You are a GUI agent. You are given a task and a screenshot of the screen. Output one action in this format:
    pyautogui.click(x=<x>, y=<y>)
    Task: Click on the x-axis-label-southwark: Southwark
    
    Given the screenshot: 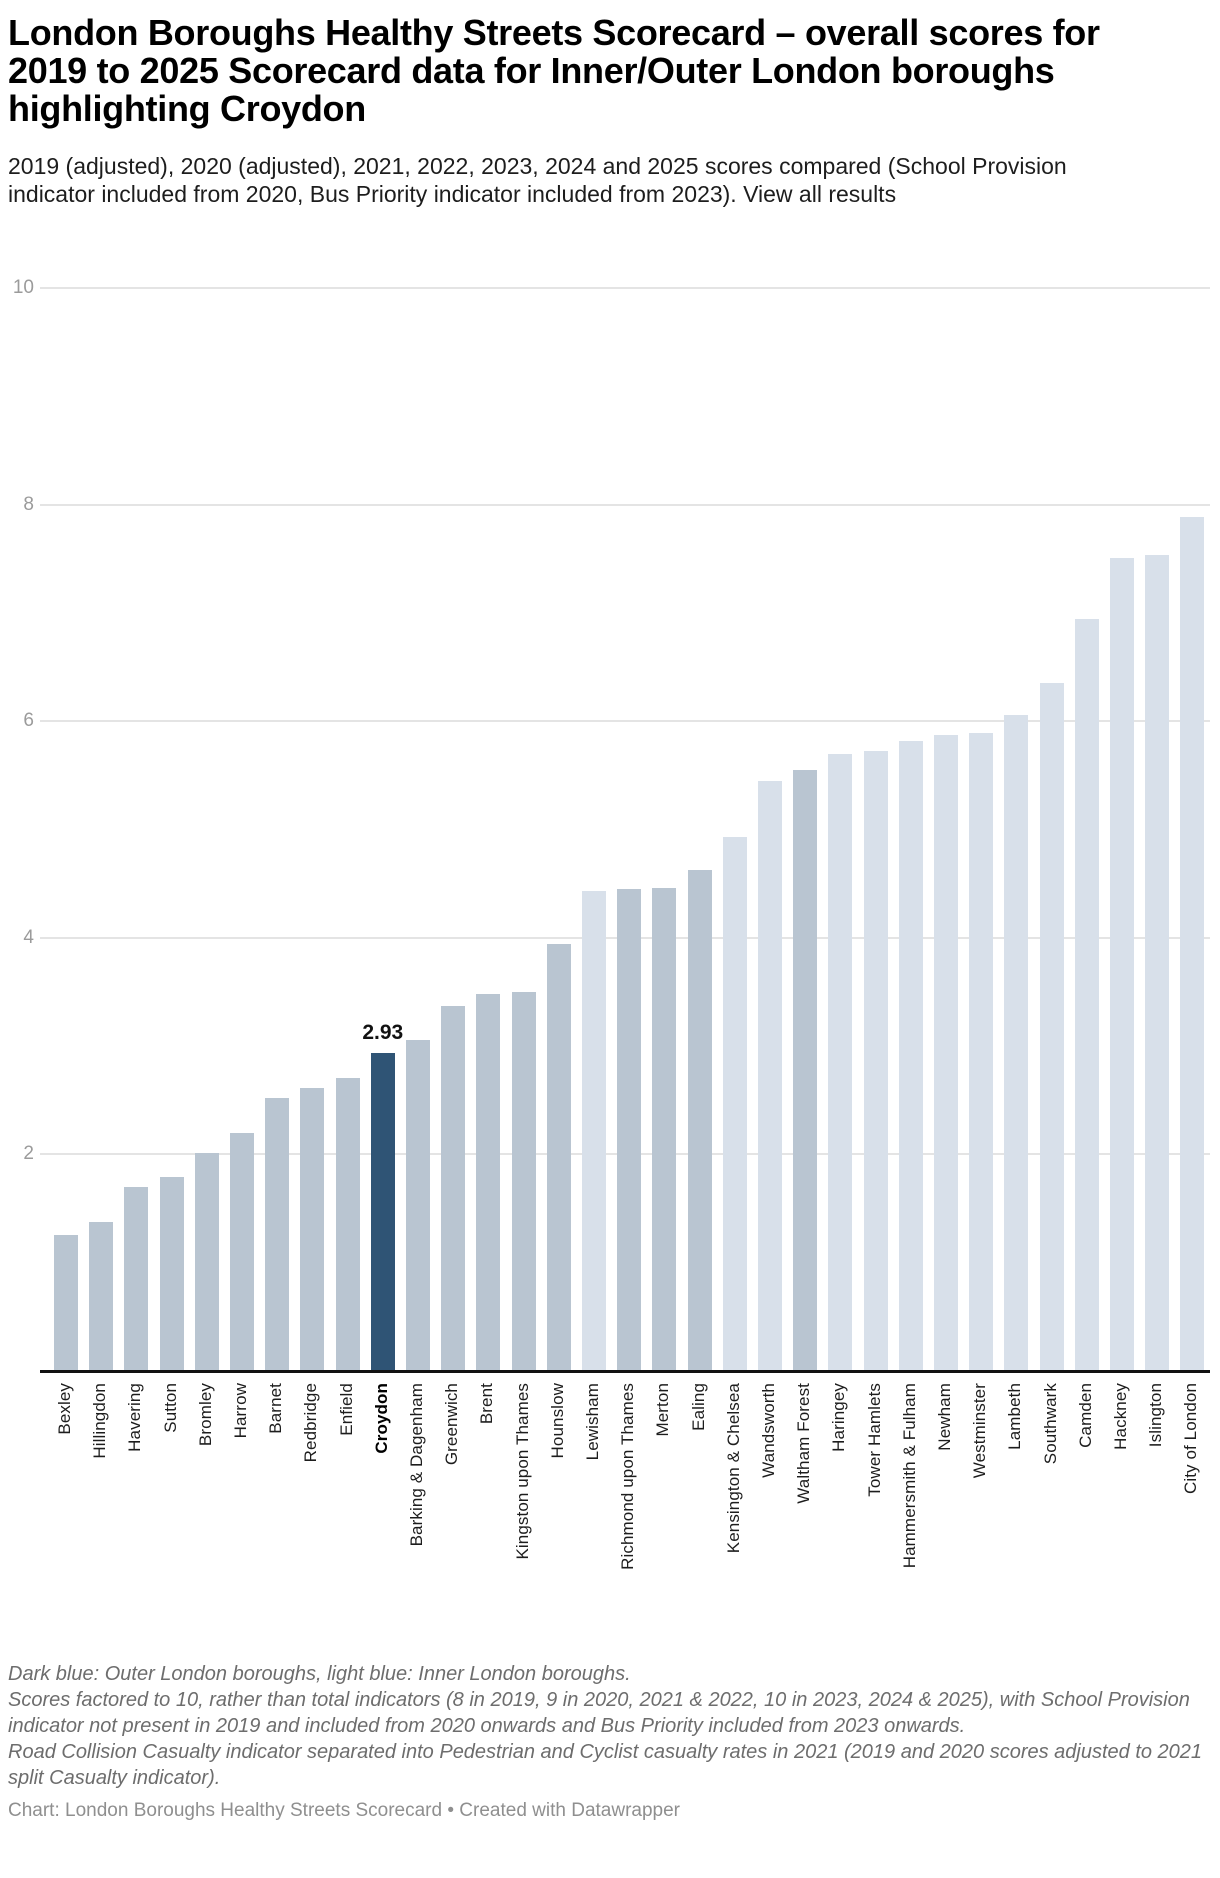 What is the action you would take?
    pyautogui.click(x=1050, y=1424)
    